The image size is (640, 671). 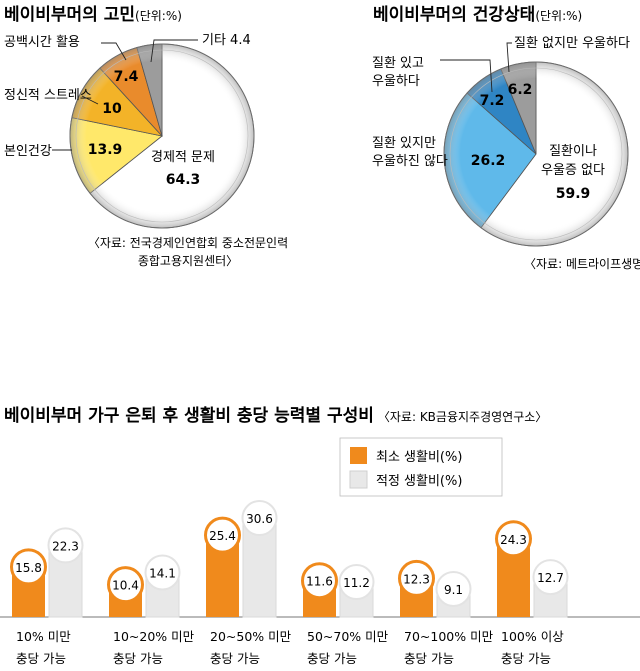 I want to click on data-label: 9.1, so click(x=453, y=590).